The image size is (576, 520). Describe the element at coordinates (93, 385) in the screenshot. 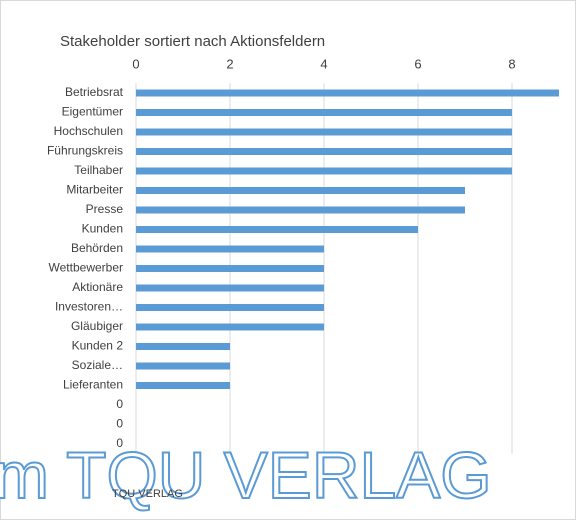

I see `y-tick-label: Lieferanten` at that location.